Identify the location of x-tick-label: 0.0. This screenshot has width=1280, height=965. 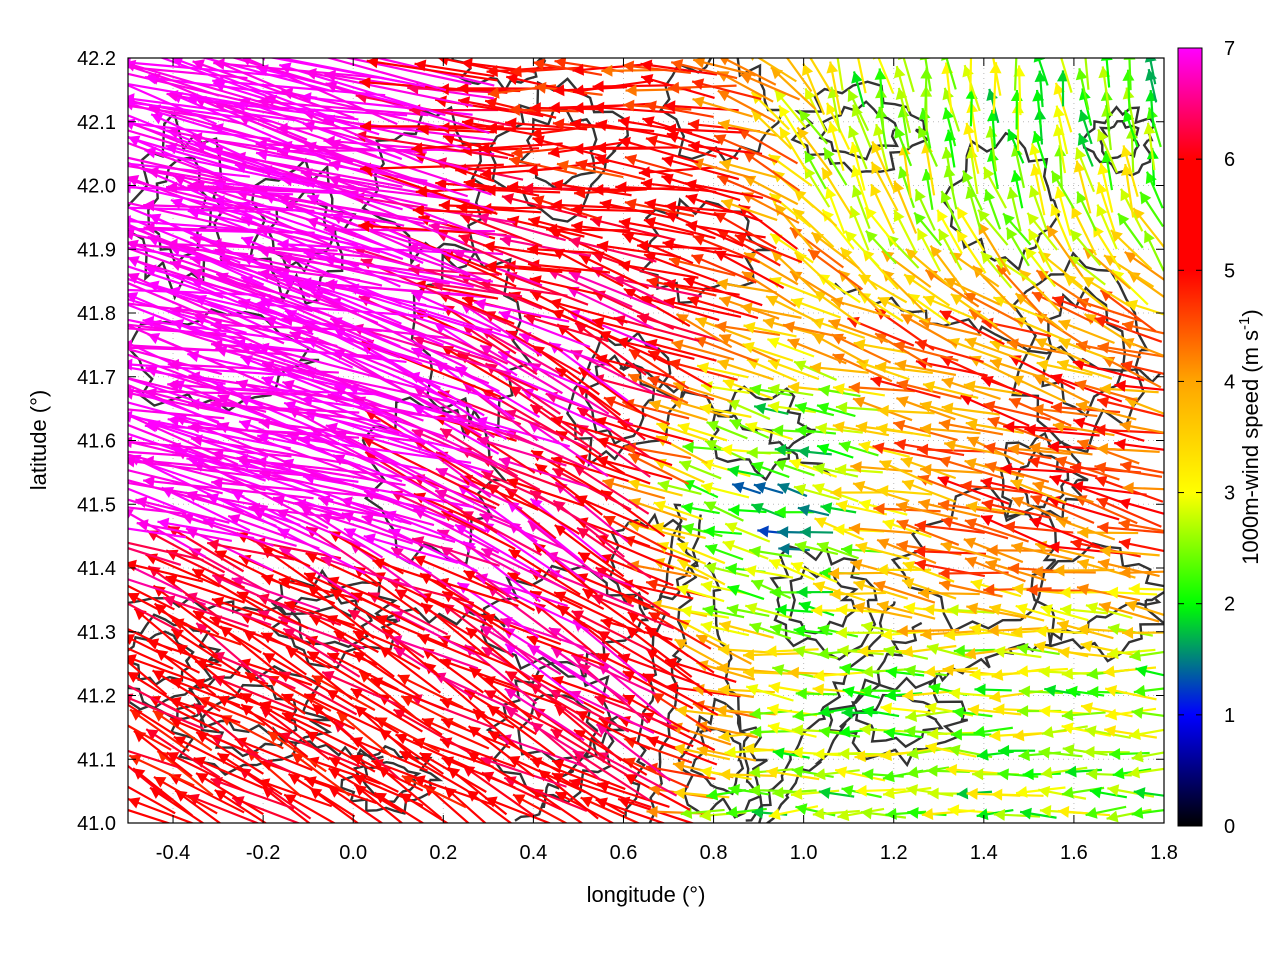
(353, 853).